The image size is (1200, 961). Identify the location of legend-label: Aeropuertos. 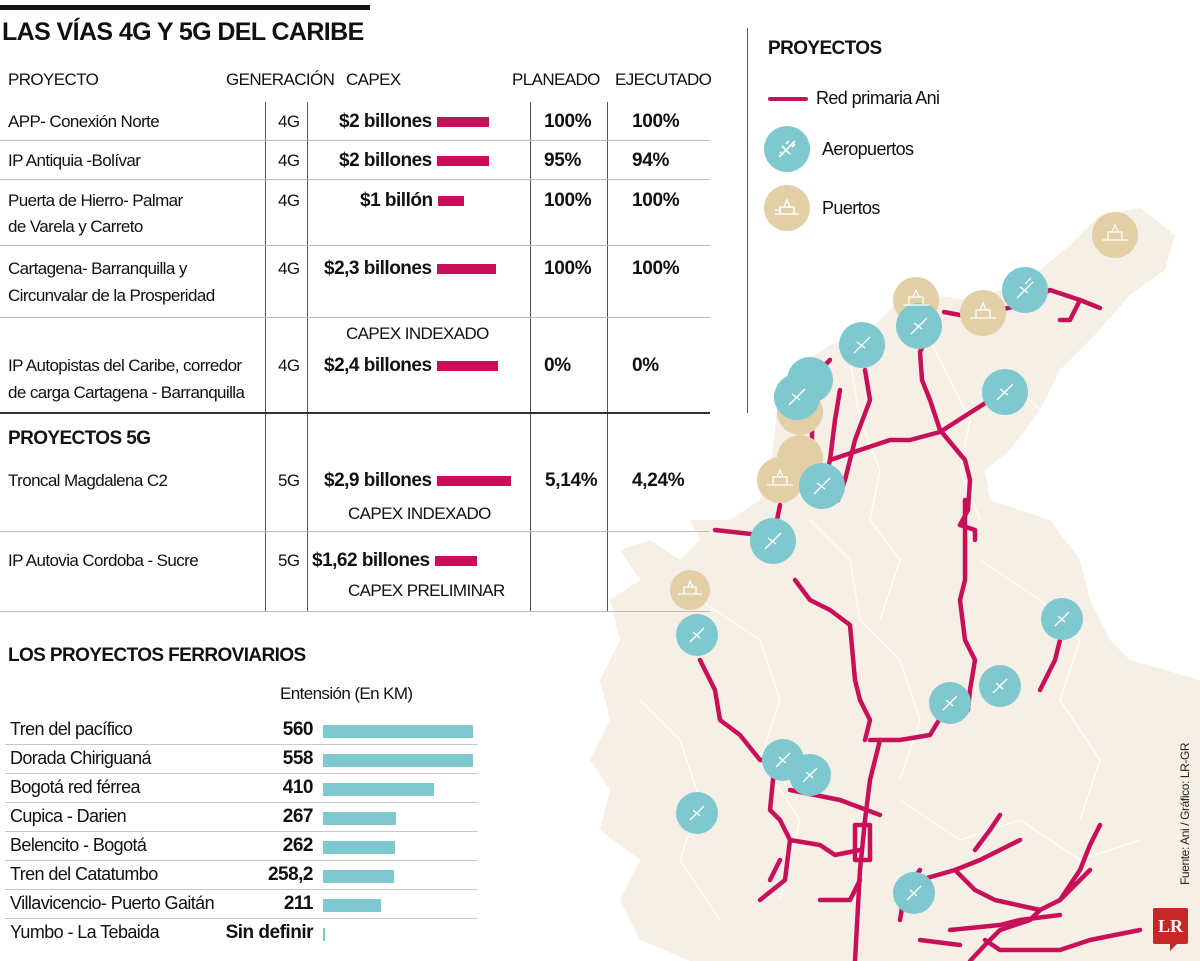
(868, 148).